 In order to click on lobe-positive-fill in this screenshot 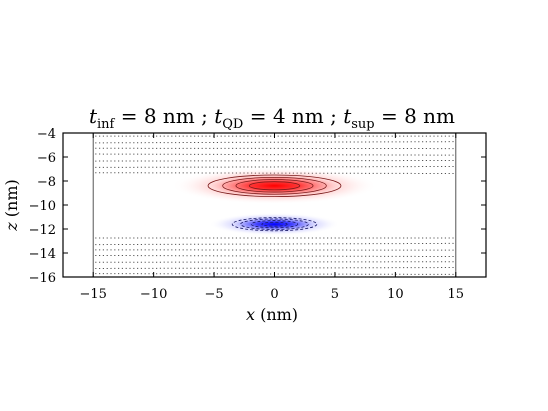, I will do `click(274, 186)`.